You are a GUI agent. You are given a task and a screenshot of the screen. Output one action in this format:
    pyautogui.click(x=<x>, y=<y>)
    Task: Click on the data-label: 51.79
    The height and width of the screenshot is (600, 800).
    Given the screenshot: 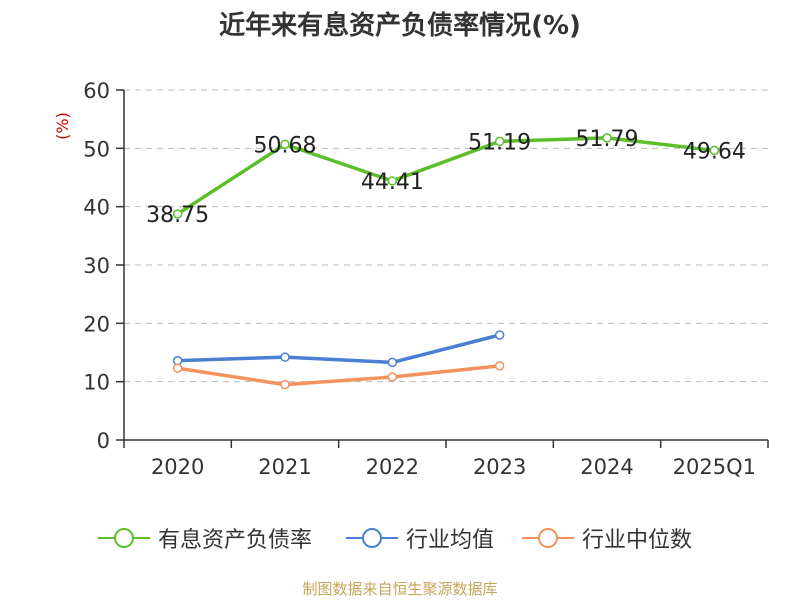 What is the action you would take?
    pyautogui.click(x=607, y=139)
    